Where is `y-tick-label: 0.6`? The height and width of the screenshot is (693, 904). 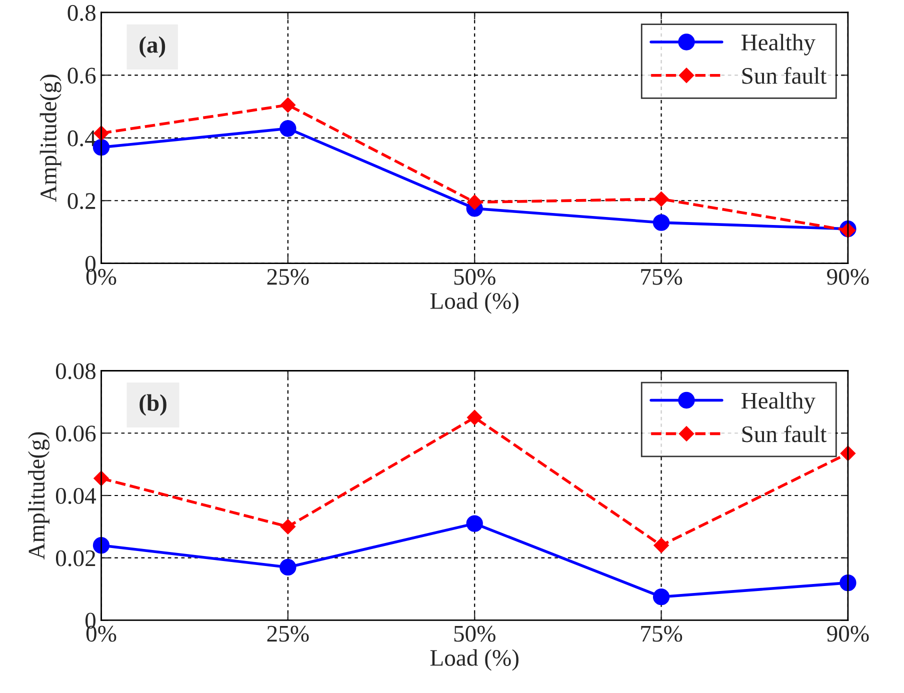 y-tick-label: 0.6 is located at coordinates (82, 76).